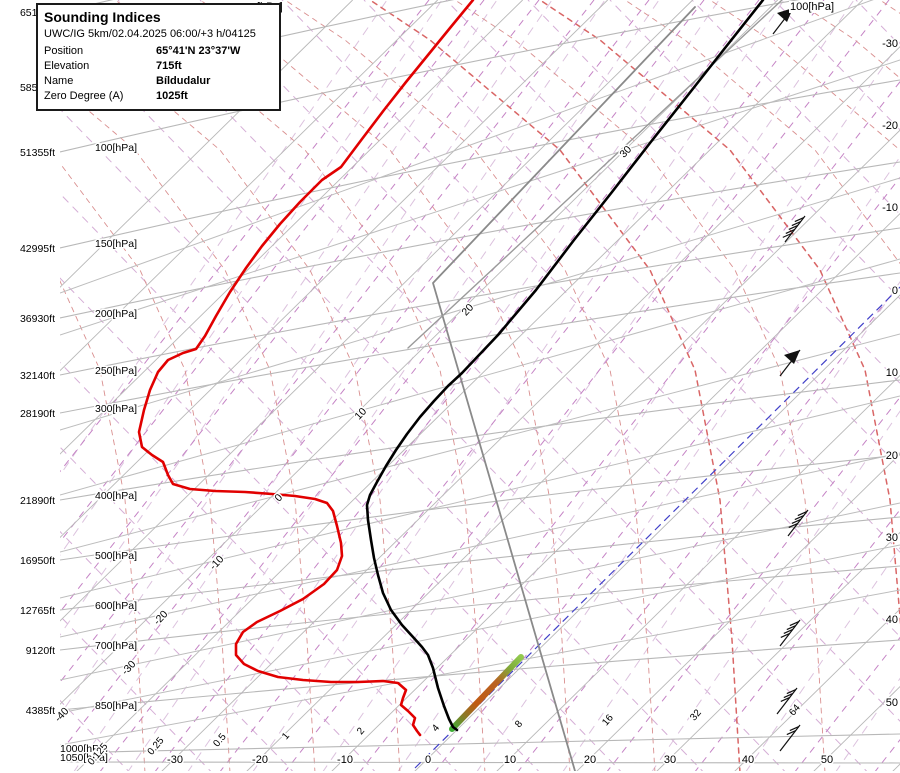  I want to click on temp-label-bottom: 0, so click(428, 760).